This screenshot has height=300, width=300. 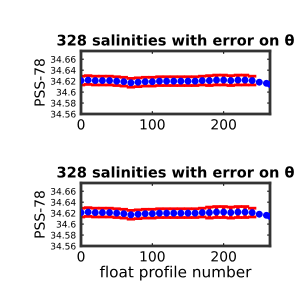 What do you see at coordinates (176, 273) in the screenshot?
I see `x-axis-title: float profile number` at bounding box center [176, 273].